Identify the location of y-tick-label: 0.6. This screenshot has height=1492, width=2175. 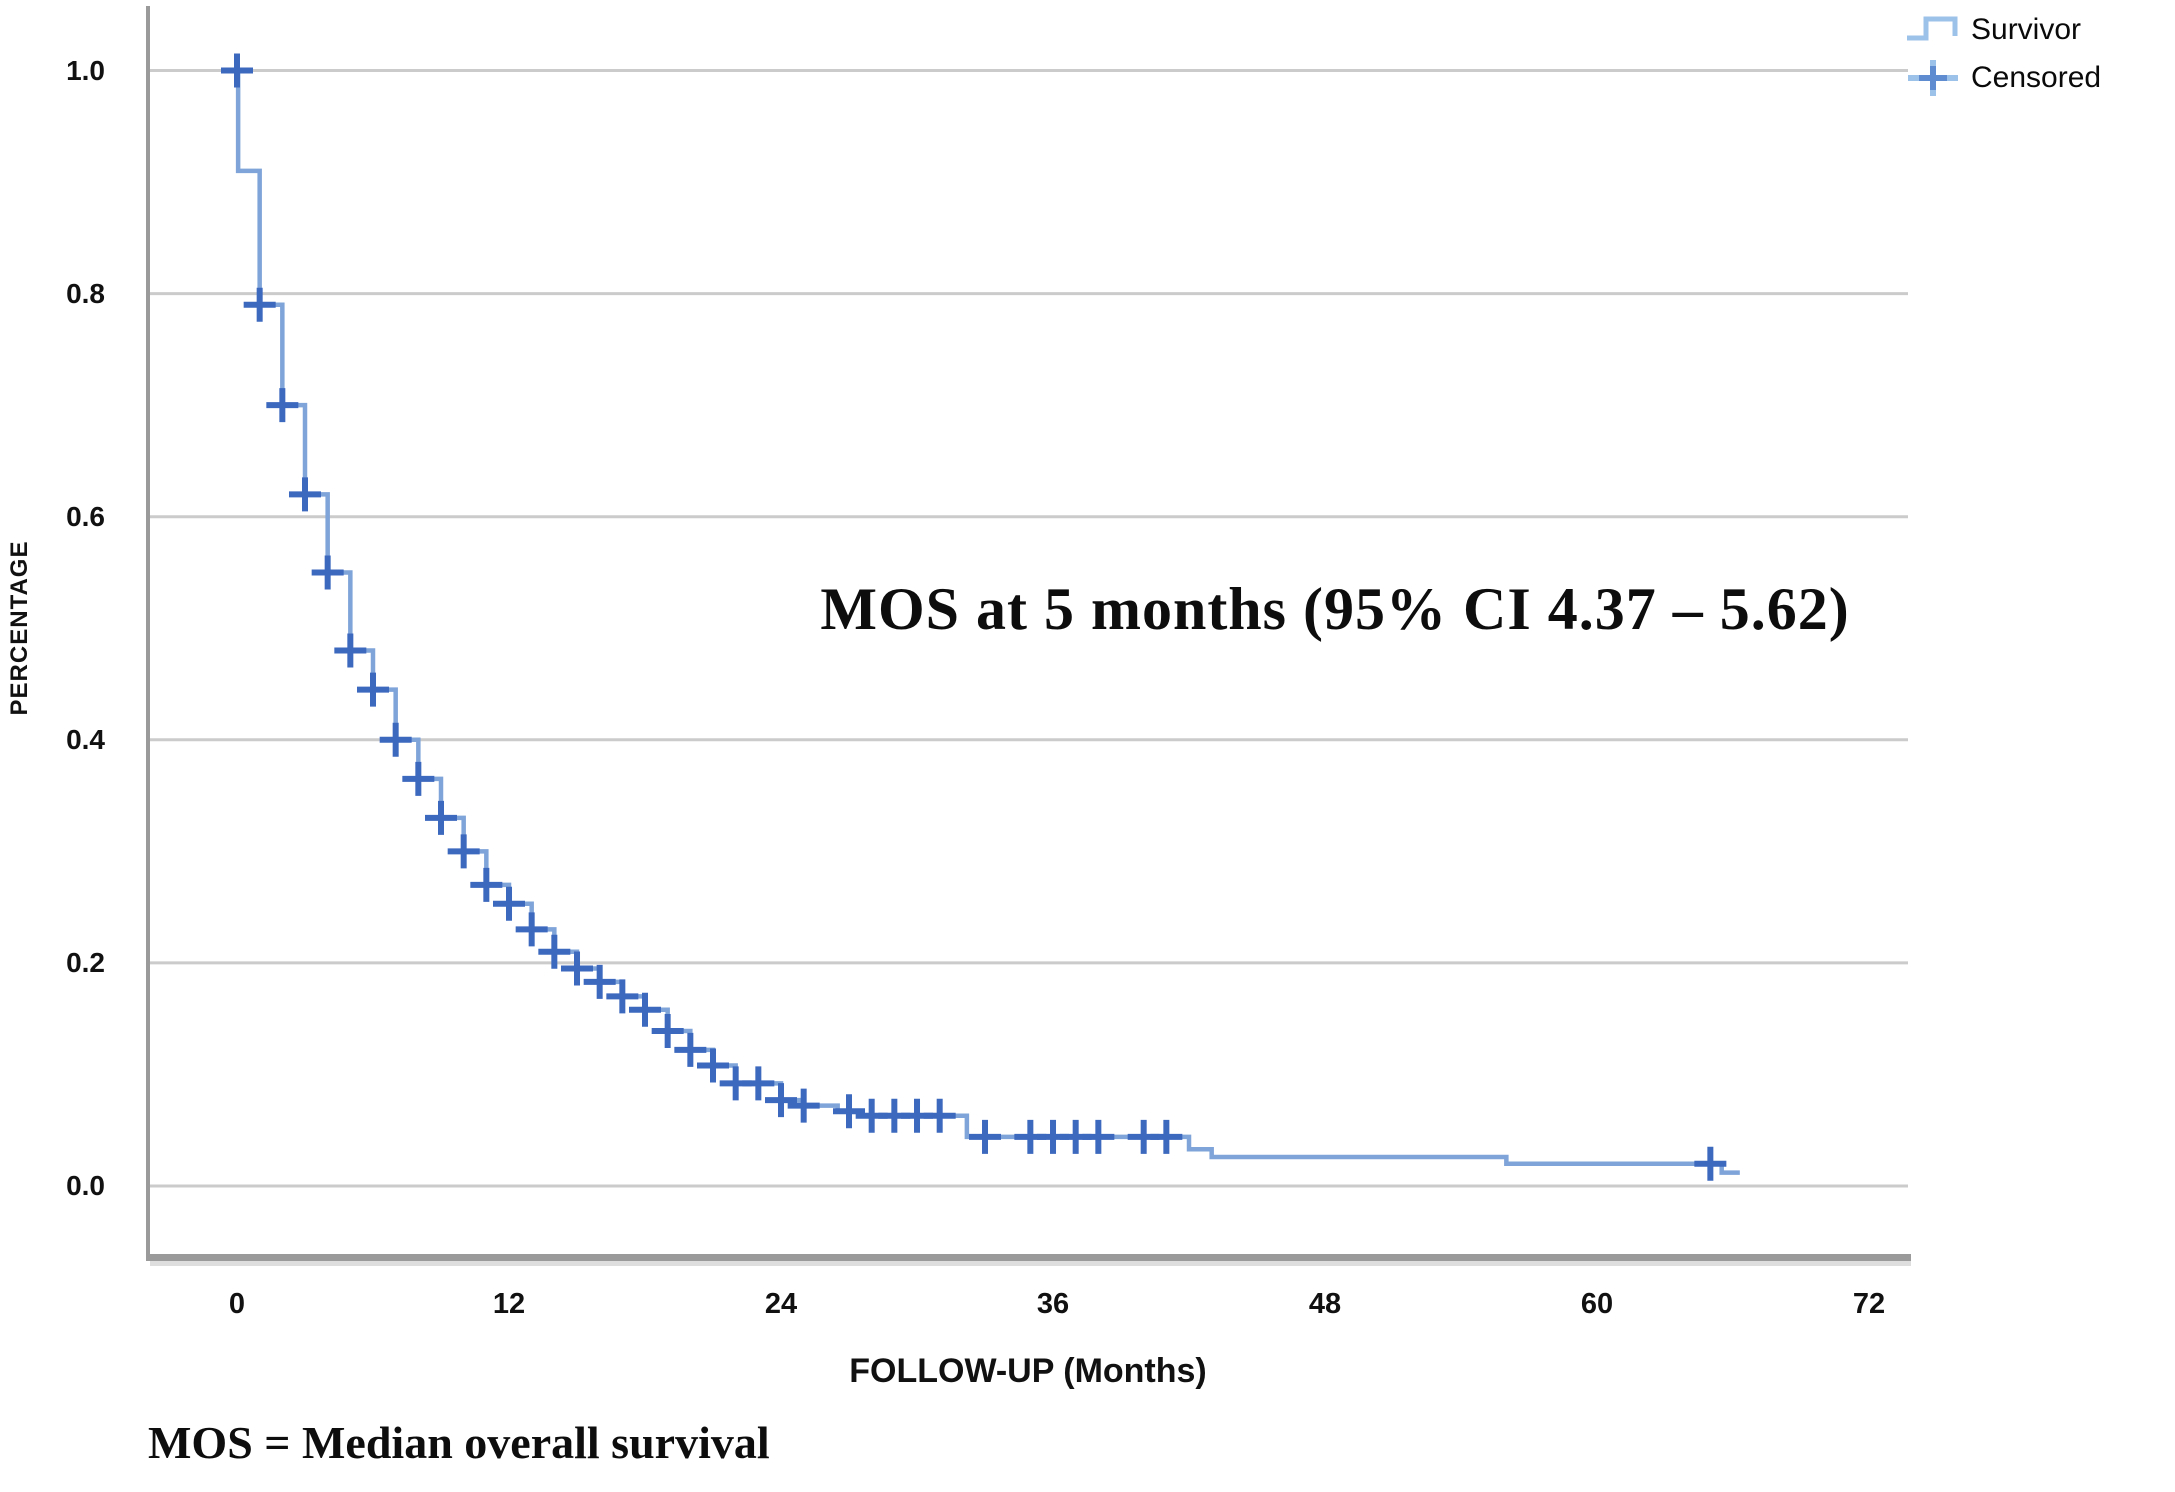
(85, 516).